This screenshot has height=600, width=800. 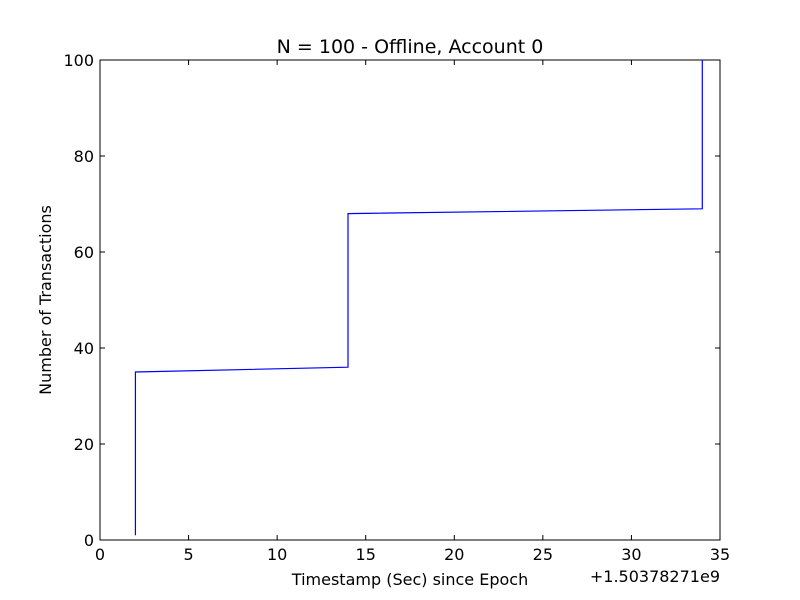 What do you see at coordinates (720, 554) in the screenshot?
I see `x-tick-label: 35` at bounding box center [720, 554].